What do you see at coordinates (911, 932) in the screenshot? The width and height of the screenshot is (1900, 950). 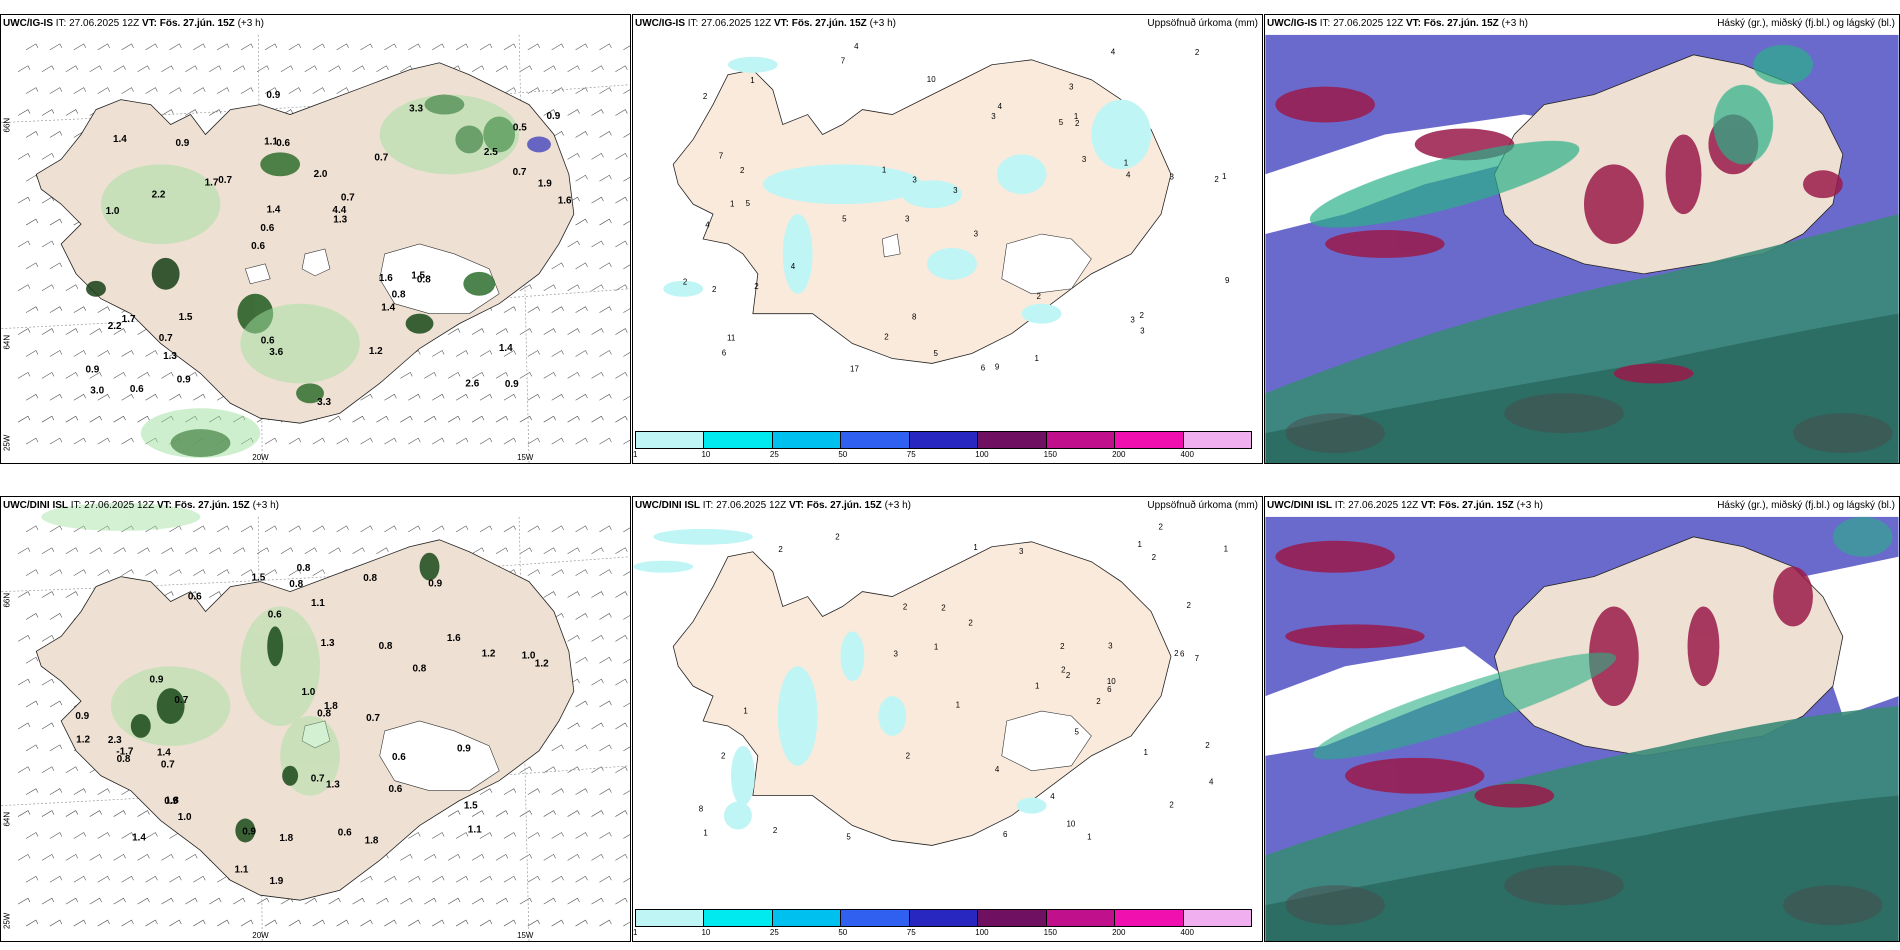 I see `colorbar-label: 75` at bounding box center [911, 932].